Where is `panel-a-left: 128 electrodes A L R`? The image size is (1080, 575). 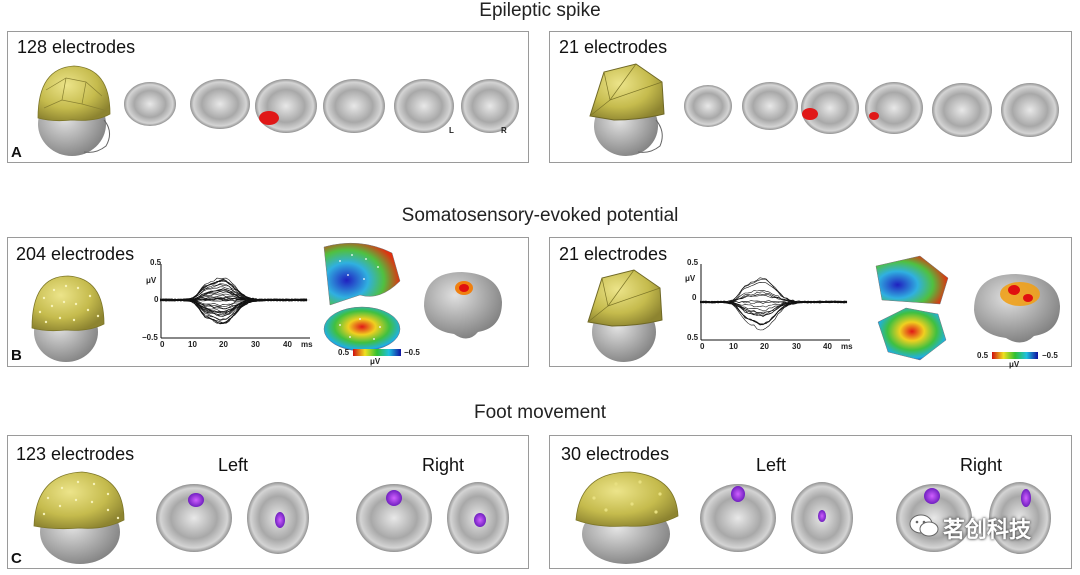
panel-a-left: 128 electrodes A L R is located at coordinates (268, 97).